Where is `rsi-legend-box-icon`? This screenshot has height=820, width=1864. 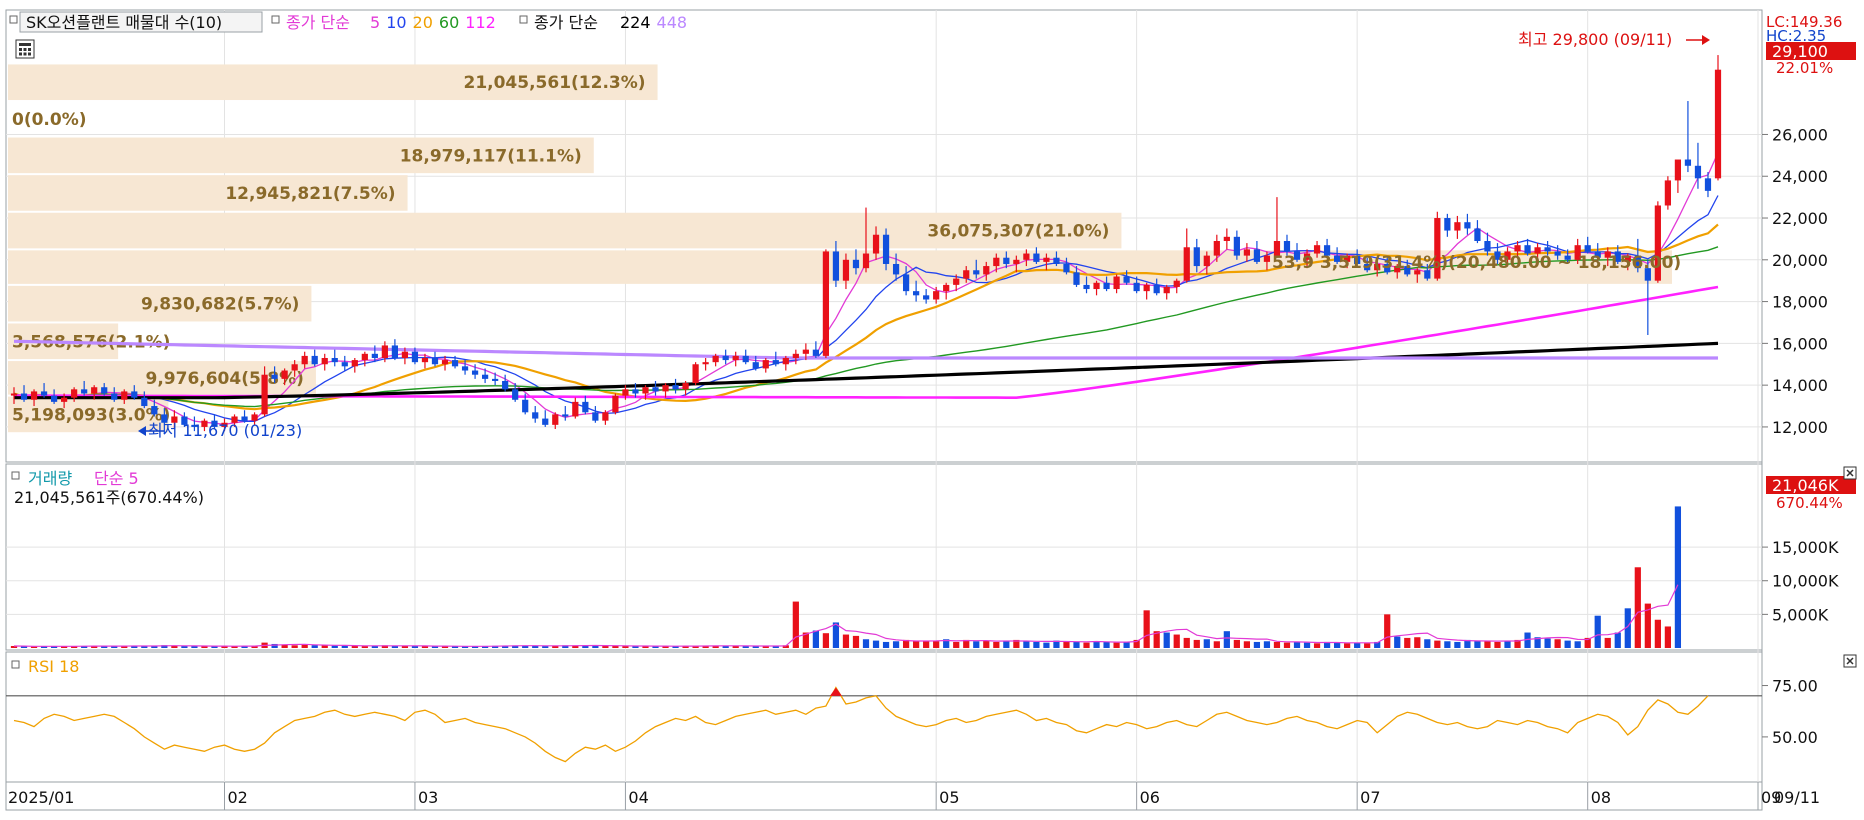 rsi-legend-box-icon is located at coordinates (15, 664).